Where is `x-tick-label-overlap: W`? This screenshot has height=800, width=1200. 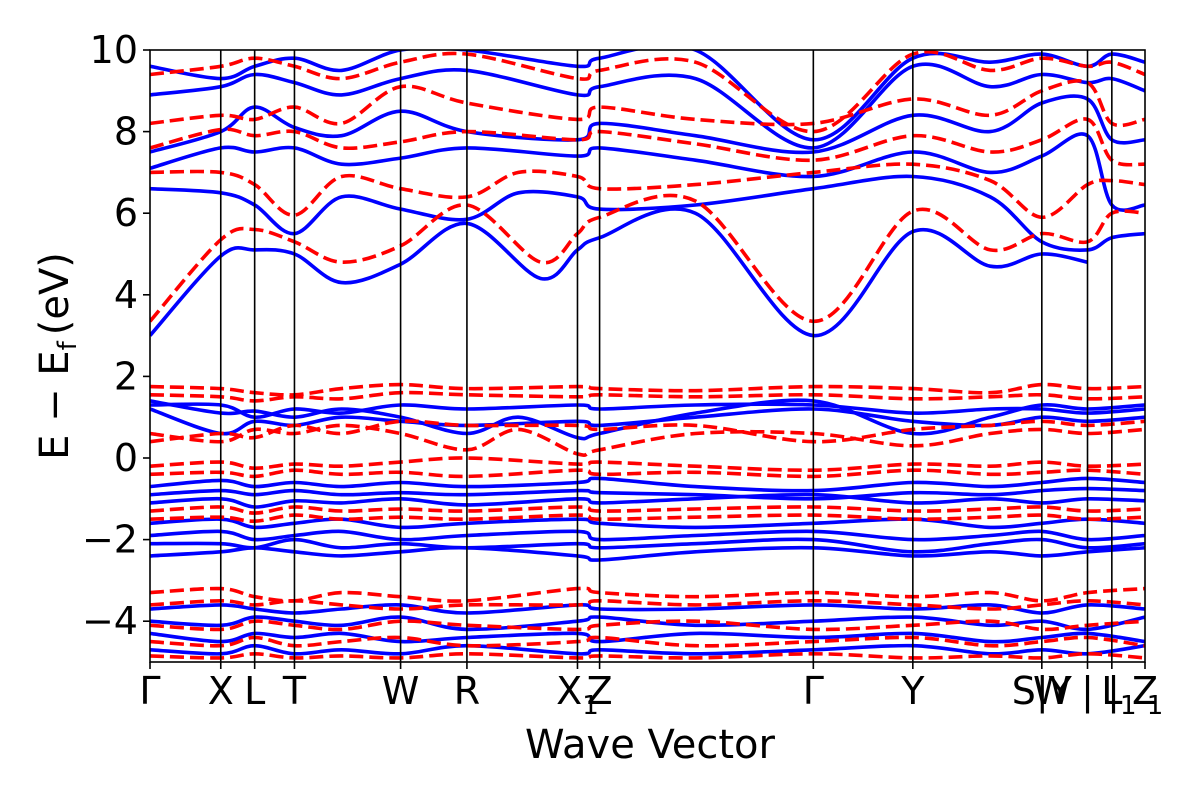 x-tick-label-overlap: W is located at coordinates (1052, 691).